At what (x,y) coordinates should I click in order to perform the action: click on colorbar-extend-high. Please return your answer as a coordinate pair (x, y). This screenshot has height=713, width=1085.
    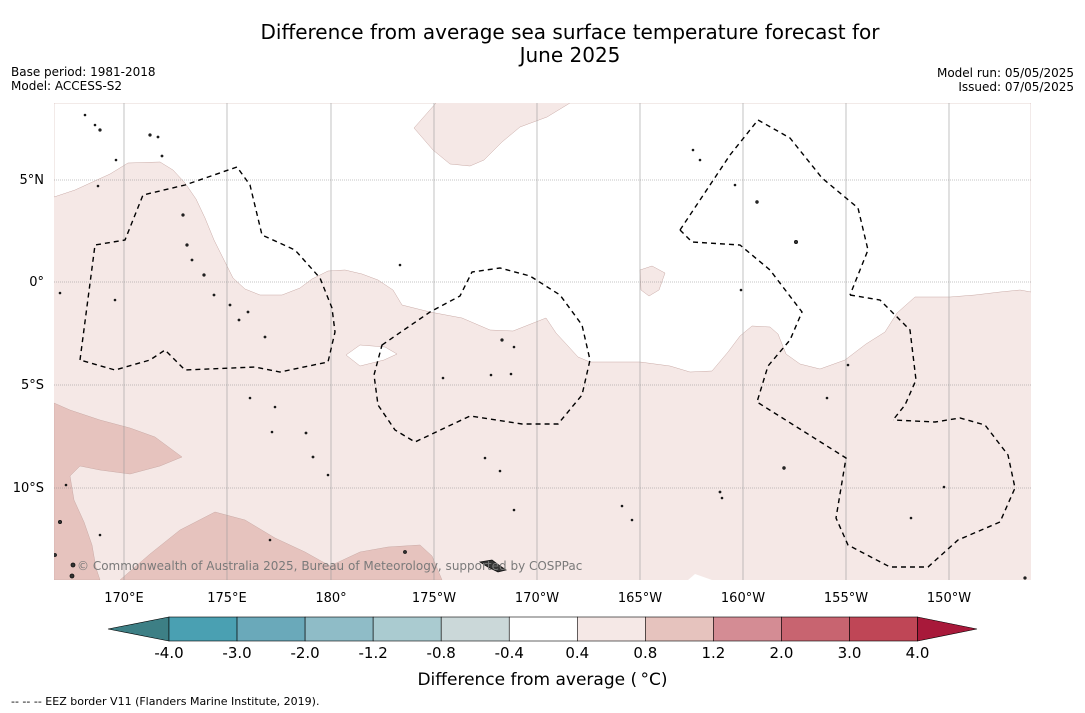
    Looking at the image, I should click on (947, 629).